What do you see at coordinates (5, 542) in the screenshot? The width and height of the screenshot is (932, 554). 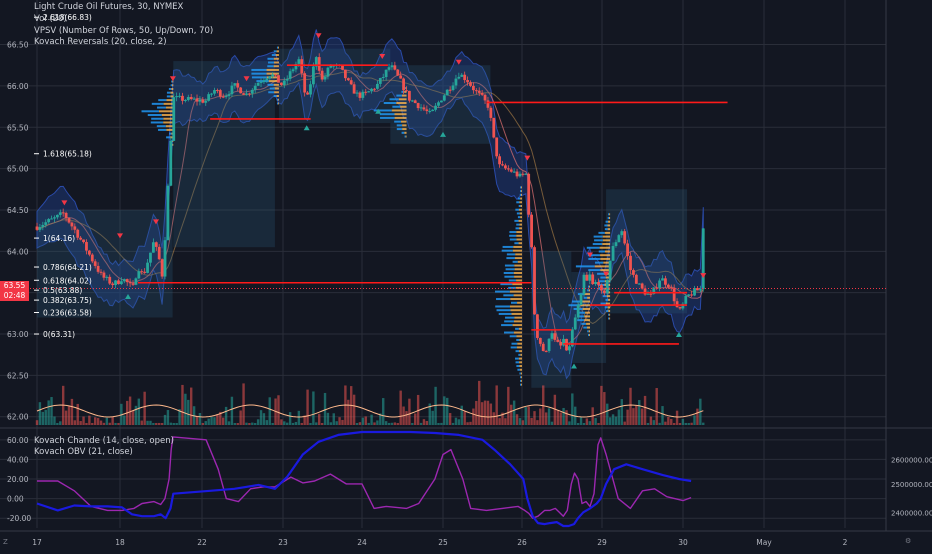 I see `zoom-icon: Z` at bounding box center [5, 542].